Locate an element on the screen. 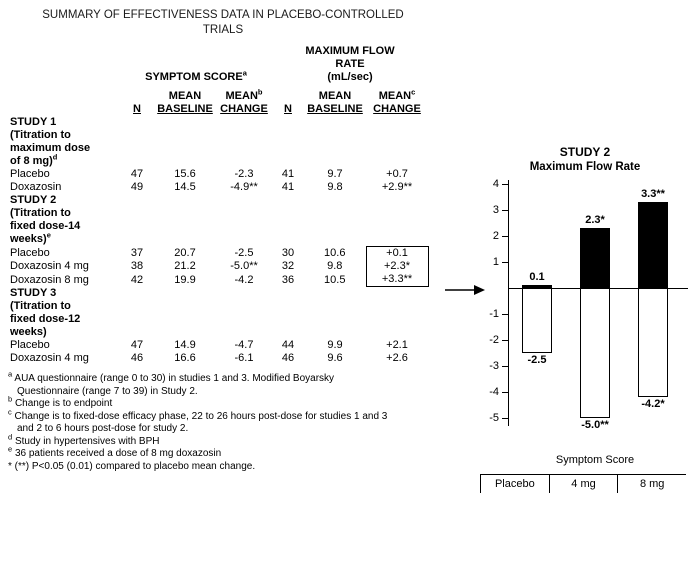 The image size is (697, 577). col-n-flow: N is located at coordinates (288, 109).